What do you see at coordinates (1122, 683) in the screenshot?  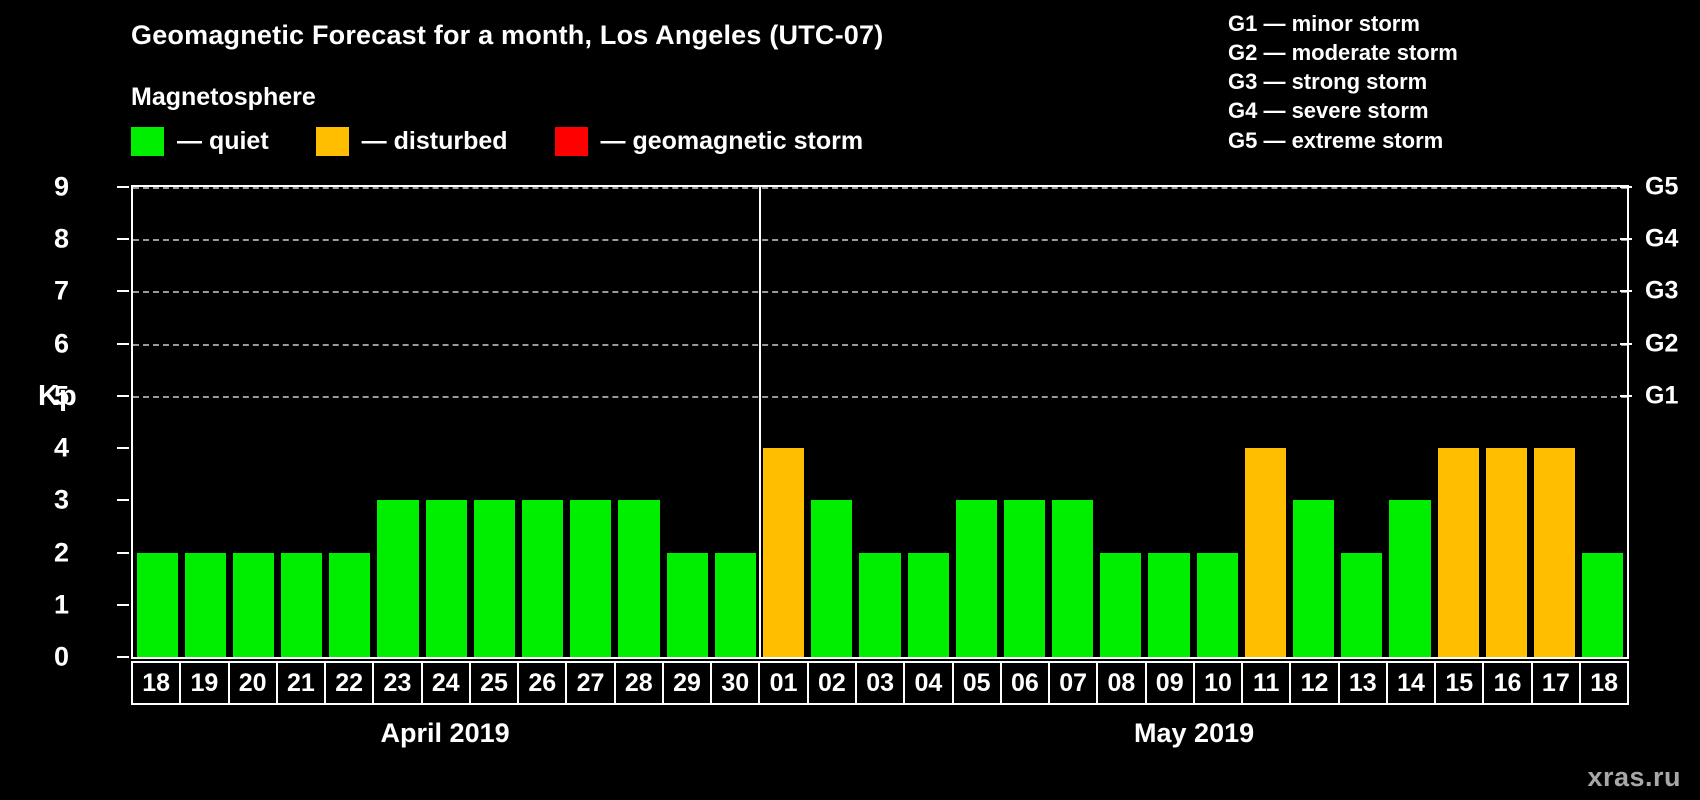 I see `day-label-08: 08` at bounding box center [1122, 683].